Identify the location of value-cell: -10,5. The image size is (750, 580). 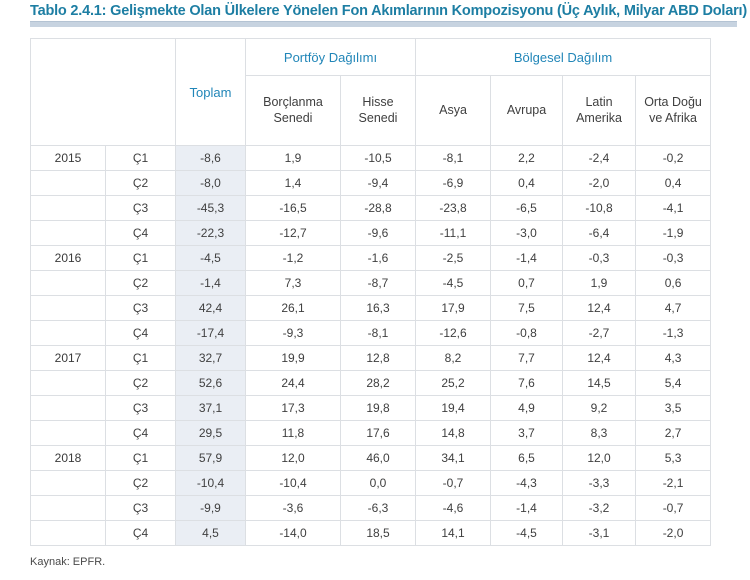
(378, 158).